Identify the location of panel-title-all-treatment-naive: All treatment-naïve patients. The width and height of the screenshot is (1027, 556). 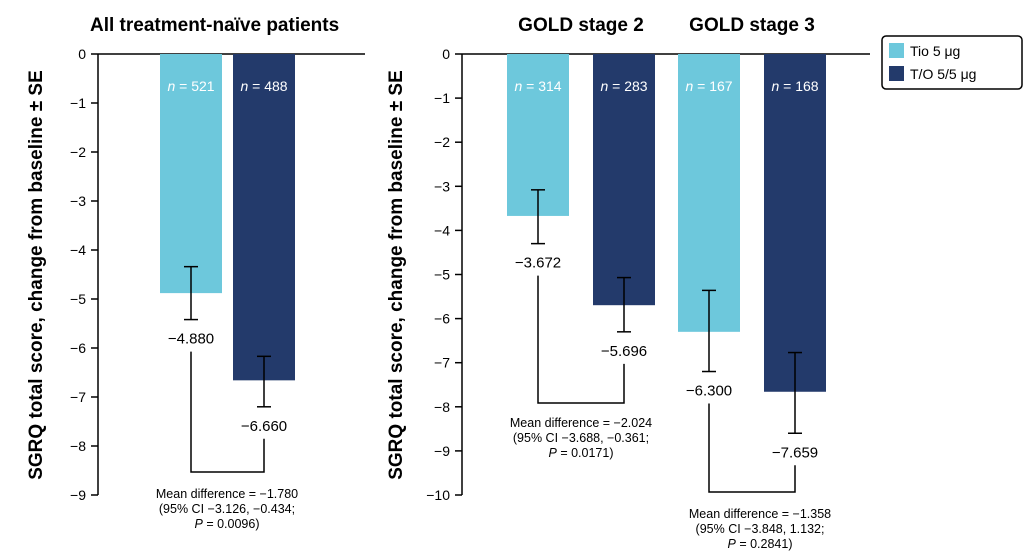
(214, 25).